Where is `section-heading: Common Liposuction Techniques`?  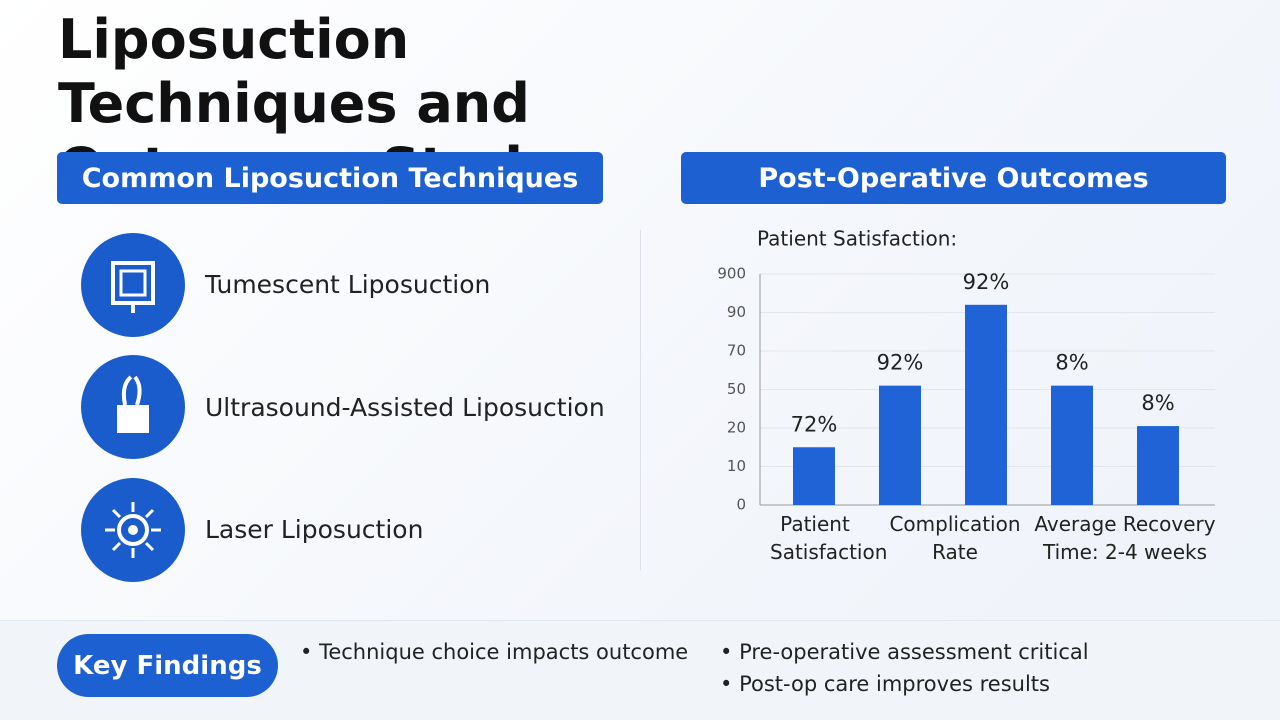
section-heading: Common Liposuction Techniques is located at coordinates (330, 178).